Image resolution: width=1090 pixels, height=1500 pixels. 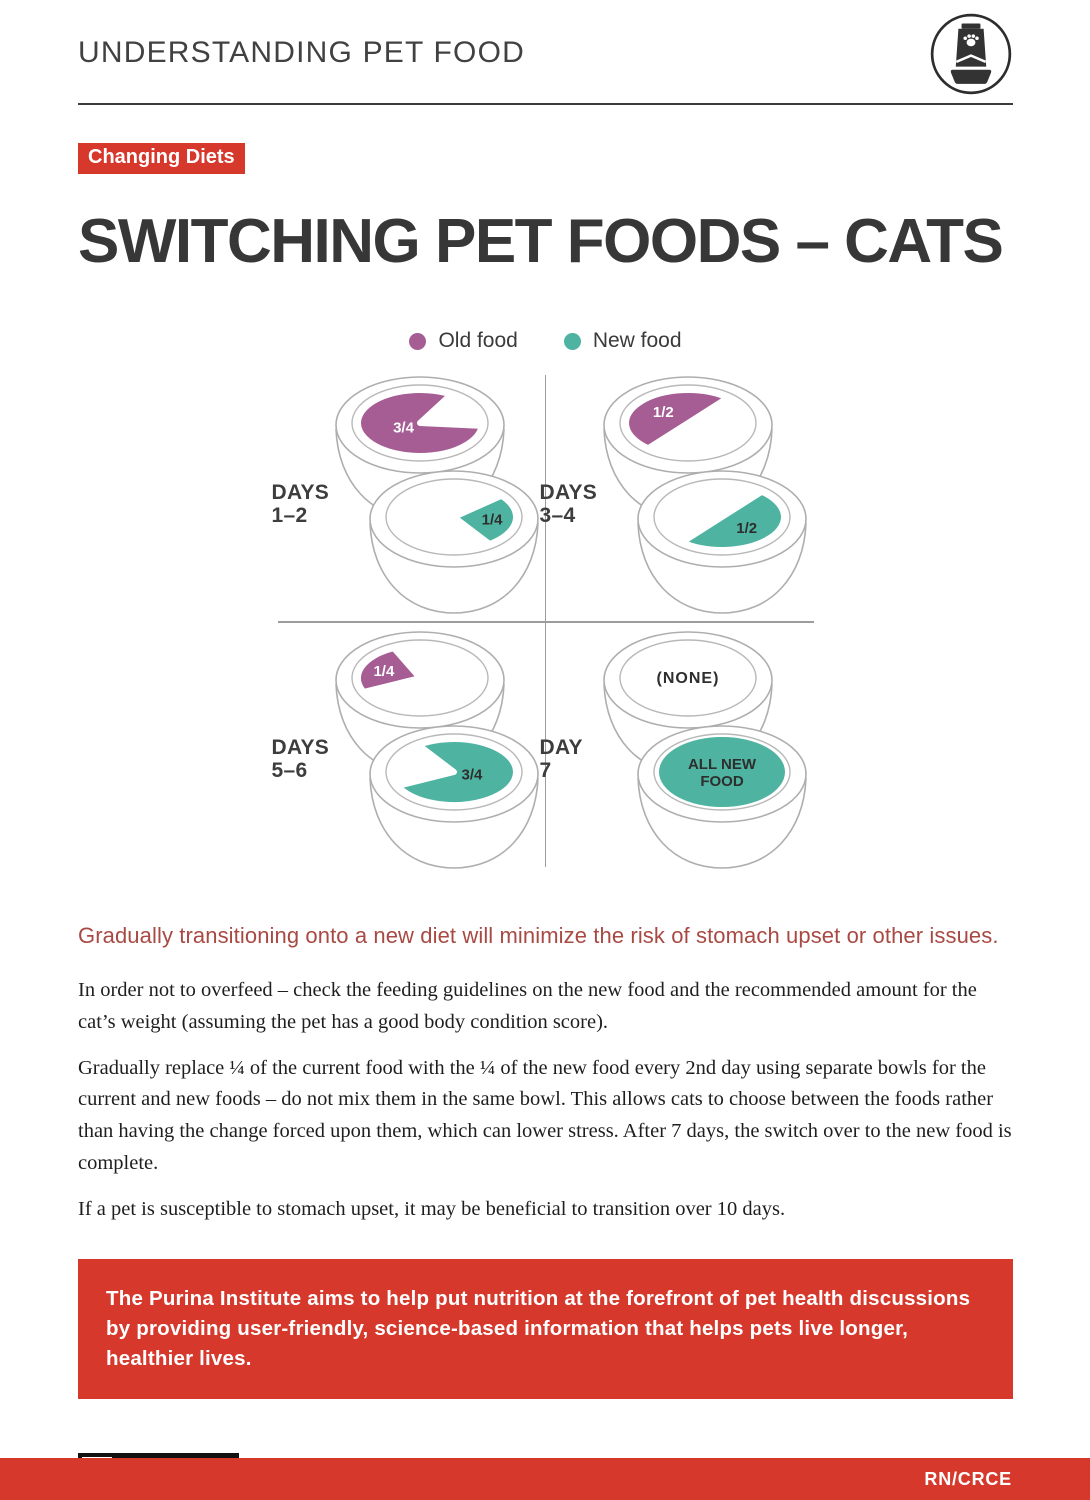 I want to click on quadrant-label: DAY 7, so click(x=561, y=759).